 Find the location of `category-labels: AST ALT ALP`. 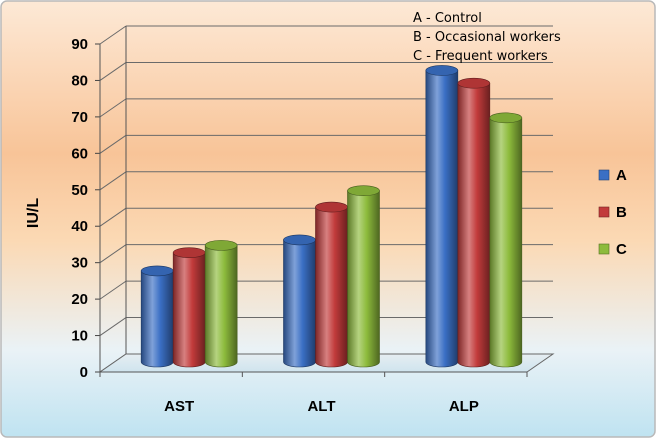

category-labels: AST ALT ALP is located at coordinates (321, 406).